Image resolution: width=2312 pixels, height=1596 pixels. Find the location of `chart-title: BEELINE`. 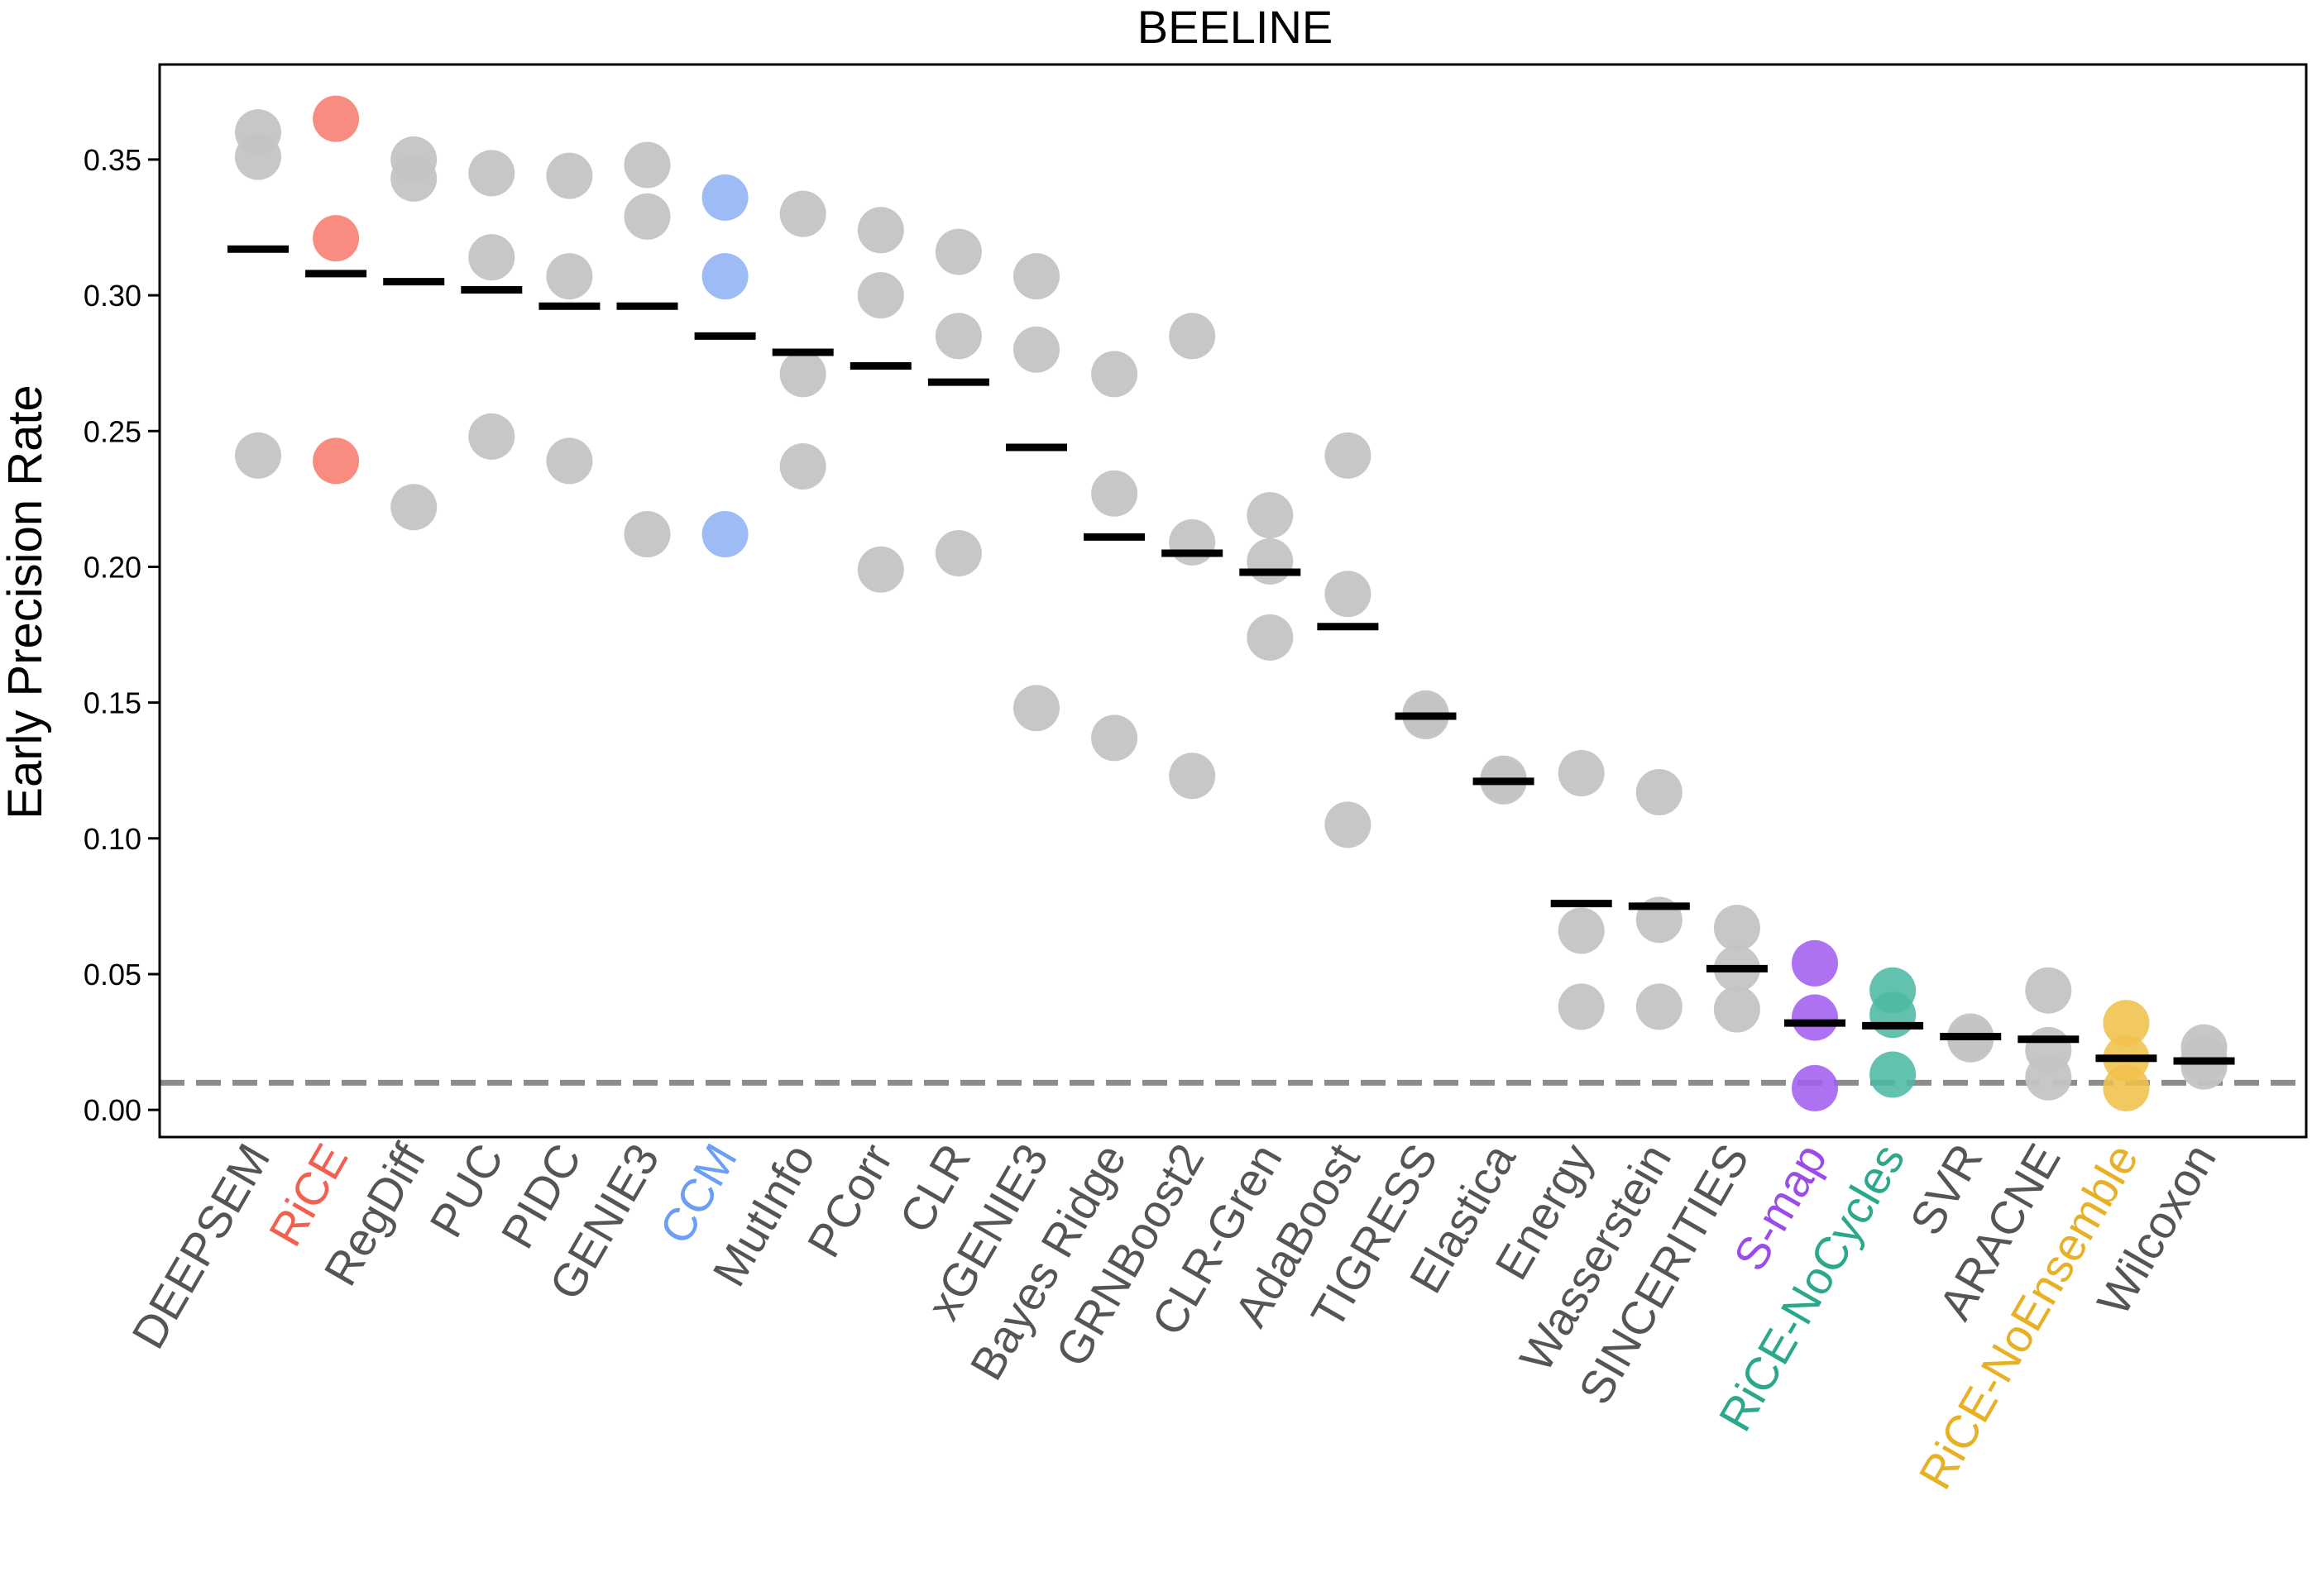

chart-title: BEELINE is located at coordinates (1235, 27).